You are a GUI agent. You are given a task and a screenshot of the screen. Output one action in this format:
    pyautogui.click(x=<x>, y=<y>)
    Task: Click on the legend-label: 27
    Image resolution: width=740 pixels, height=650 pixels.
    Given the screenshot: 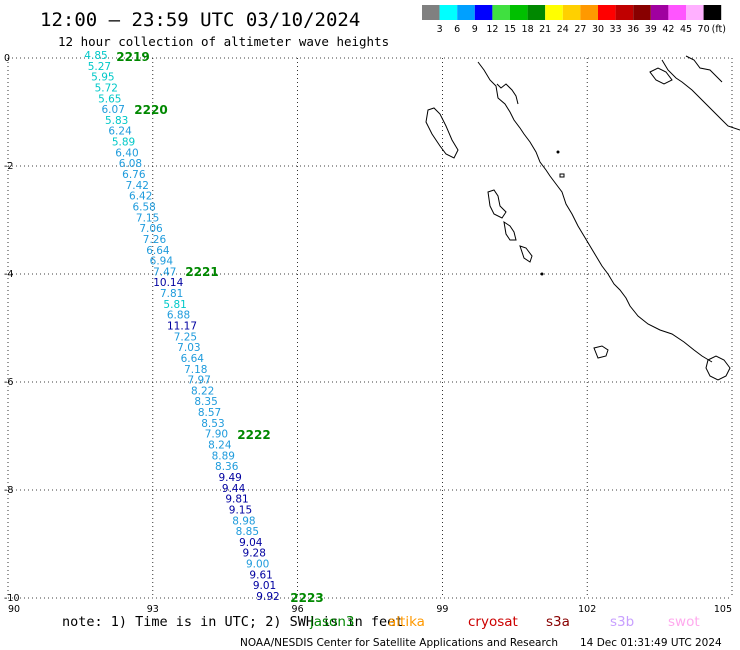 What is the action you would take?
    pyautogui.click(x=580, y=29)
    